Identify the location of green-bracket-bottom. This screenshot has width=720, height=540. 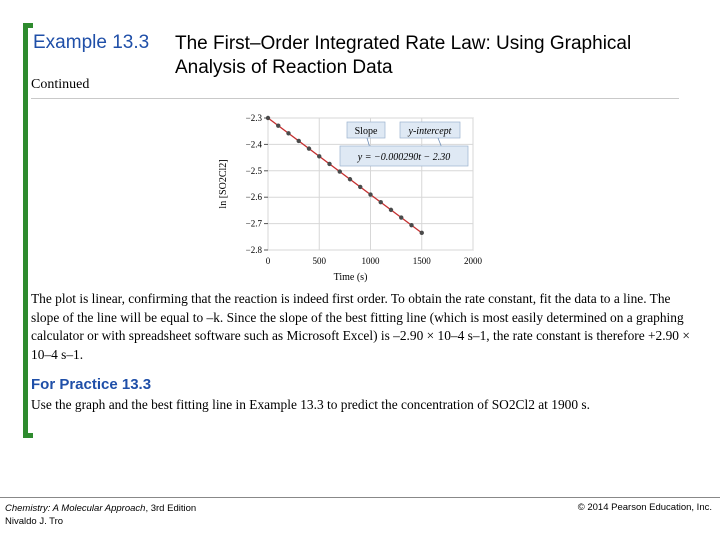
(28, 435).